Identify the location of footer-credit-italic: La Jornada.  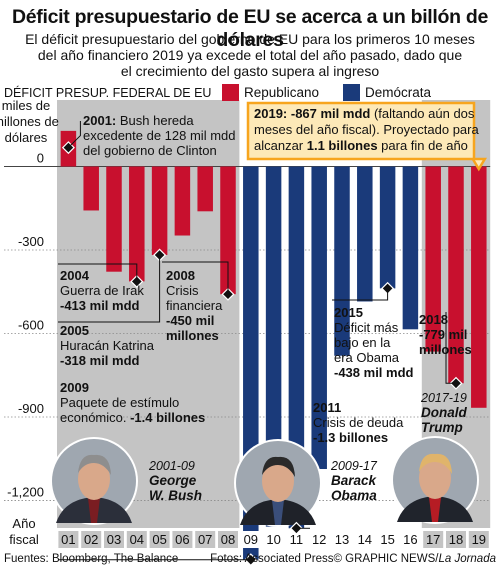
(467, 559).